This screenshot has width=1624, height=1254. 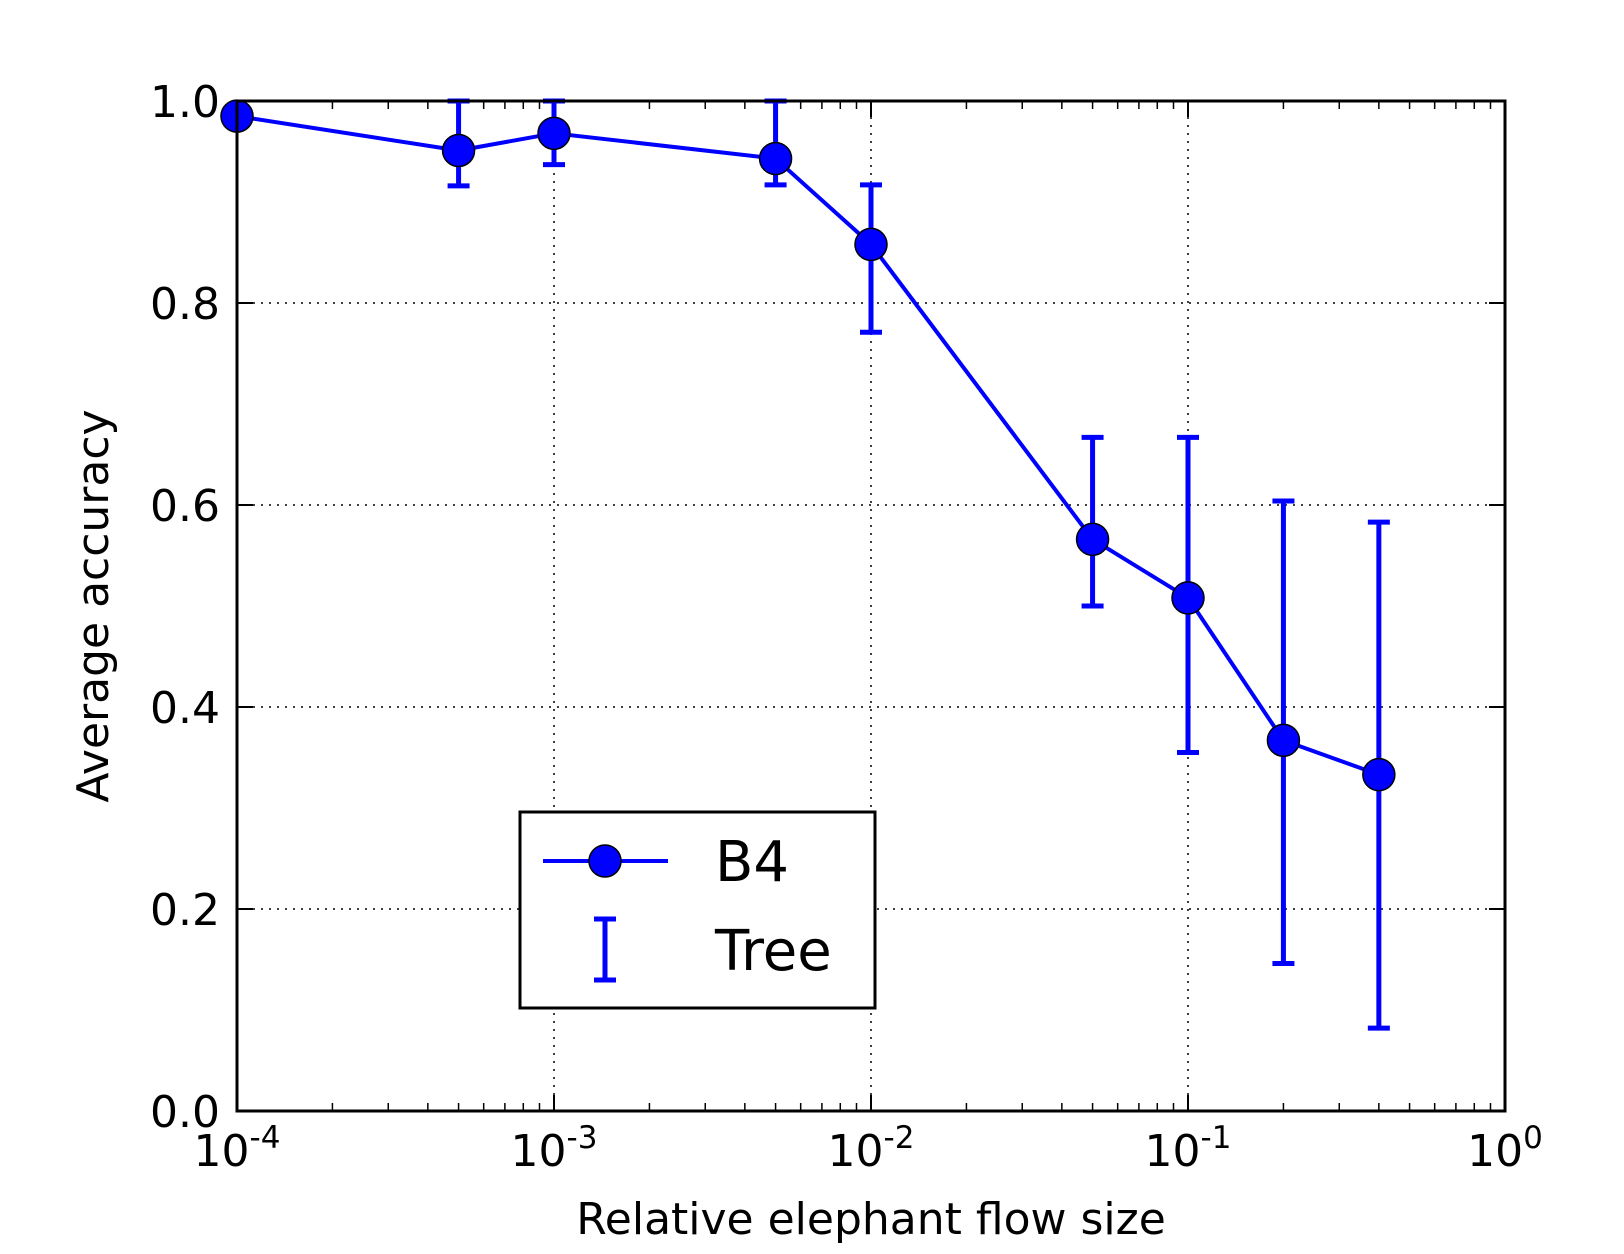 What do you see at coordinates (185, 708) in the screenshot?
I see `y-tick-label: 0.4` at bounding box center [185, 708].